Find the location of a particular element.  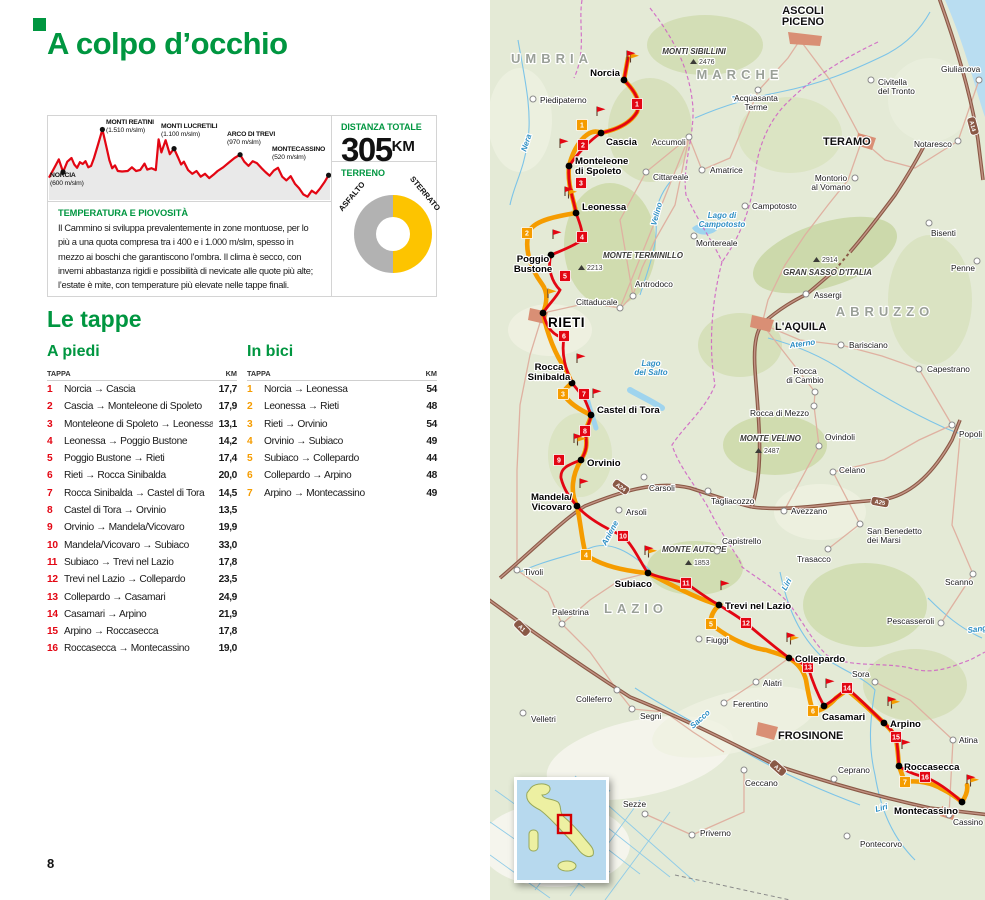

stage-number: 10 is located at coordinates (52, 545).